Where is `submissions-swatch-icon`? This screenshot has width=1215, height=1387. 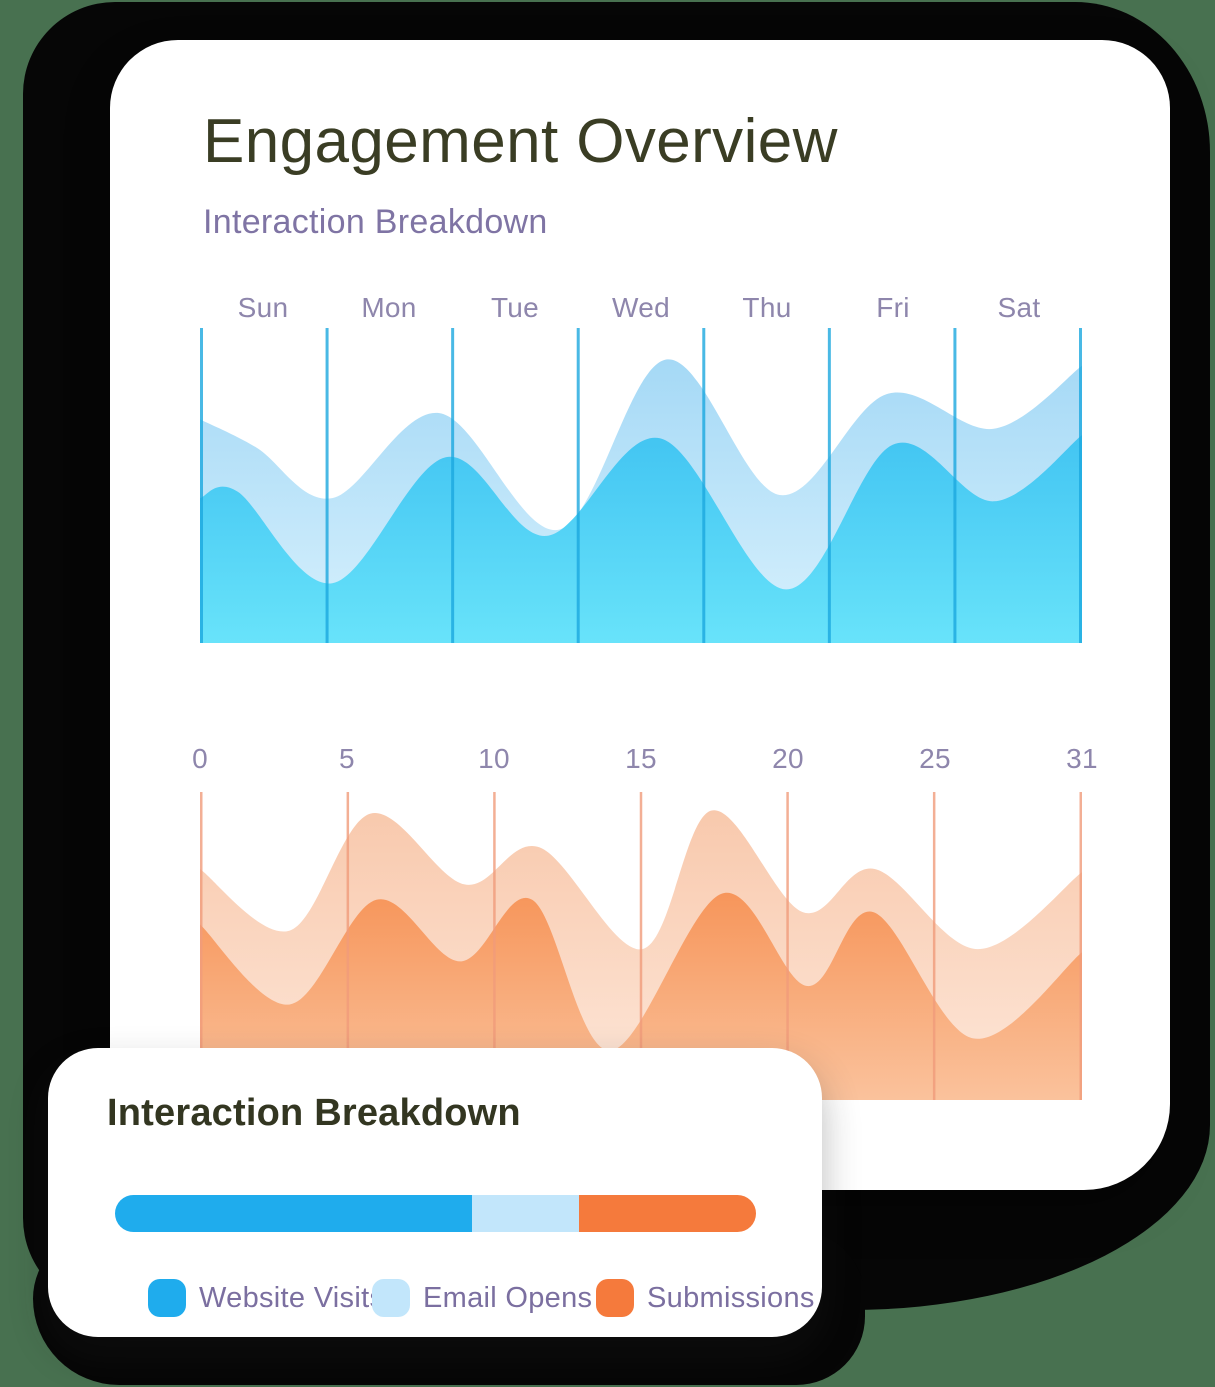
submissions-swatch-icon is located at coordinates (615, 1298).